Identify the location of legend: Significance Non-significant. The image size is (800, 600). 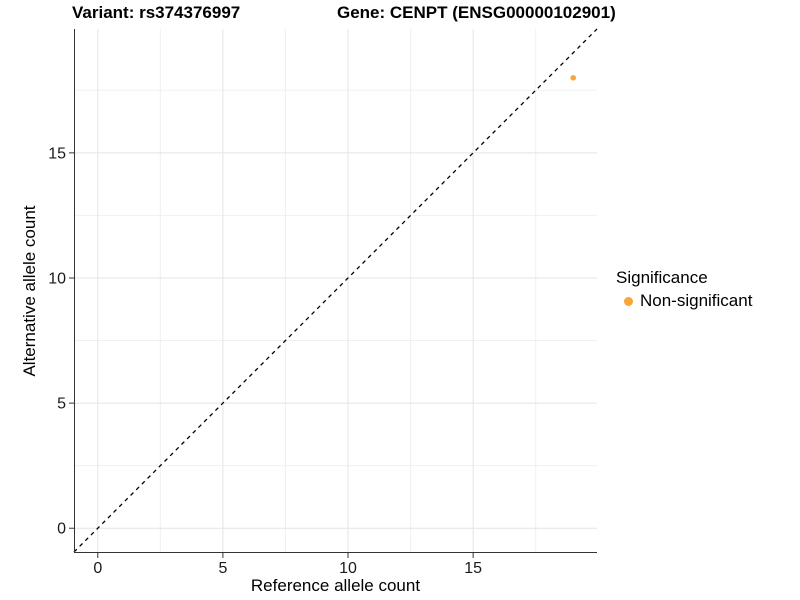
(684, 289).